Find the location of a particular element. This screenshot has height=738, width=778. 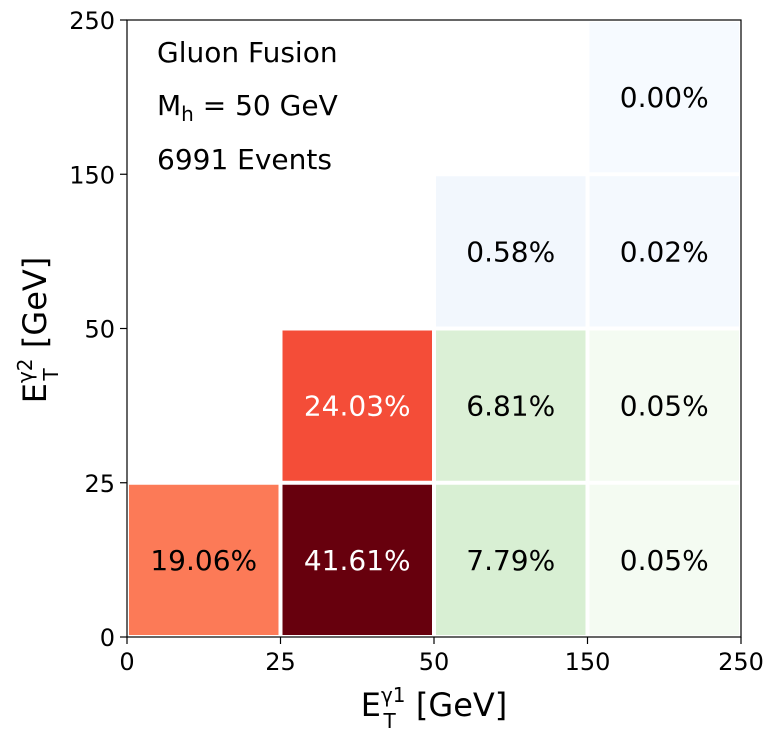

cell-value-label: 0.00% is located at coordinates (664, 97).